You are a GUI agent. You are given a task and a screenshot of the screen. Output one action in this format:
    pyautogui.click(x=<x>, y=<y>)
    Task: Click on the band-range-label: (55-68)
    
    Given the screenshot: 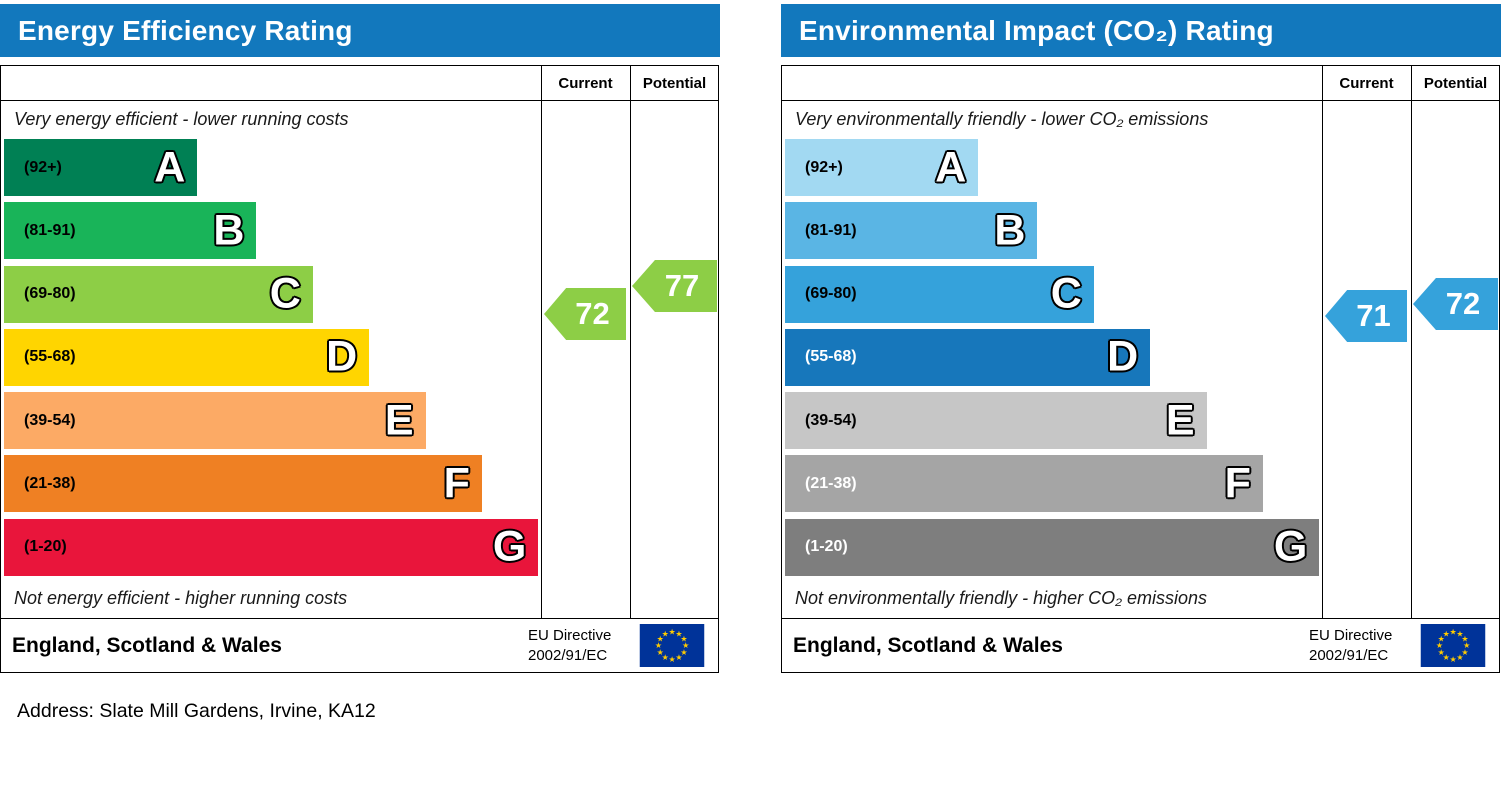 What is the action you would take?
    pyautogui.click(x=50, y=357)
    